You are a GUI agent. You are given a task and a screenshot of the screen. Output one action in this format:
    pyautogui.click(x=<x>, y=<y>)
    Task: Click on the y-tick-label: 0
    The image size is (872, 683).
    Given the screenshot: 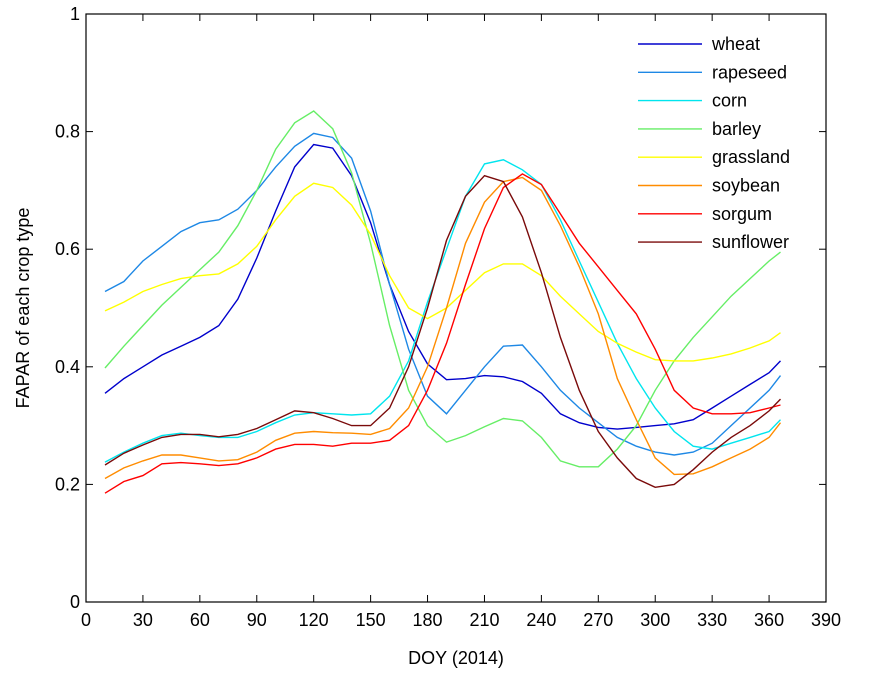 What is the action you would take?
    pyautogui.click(x=75, y=602)
    